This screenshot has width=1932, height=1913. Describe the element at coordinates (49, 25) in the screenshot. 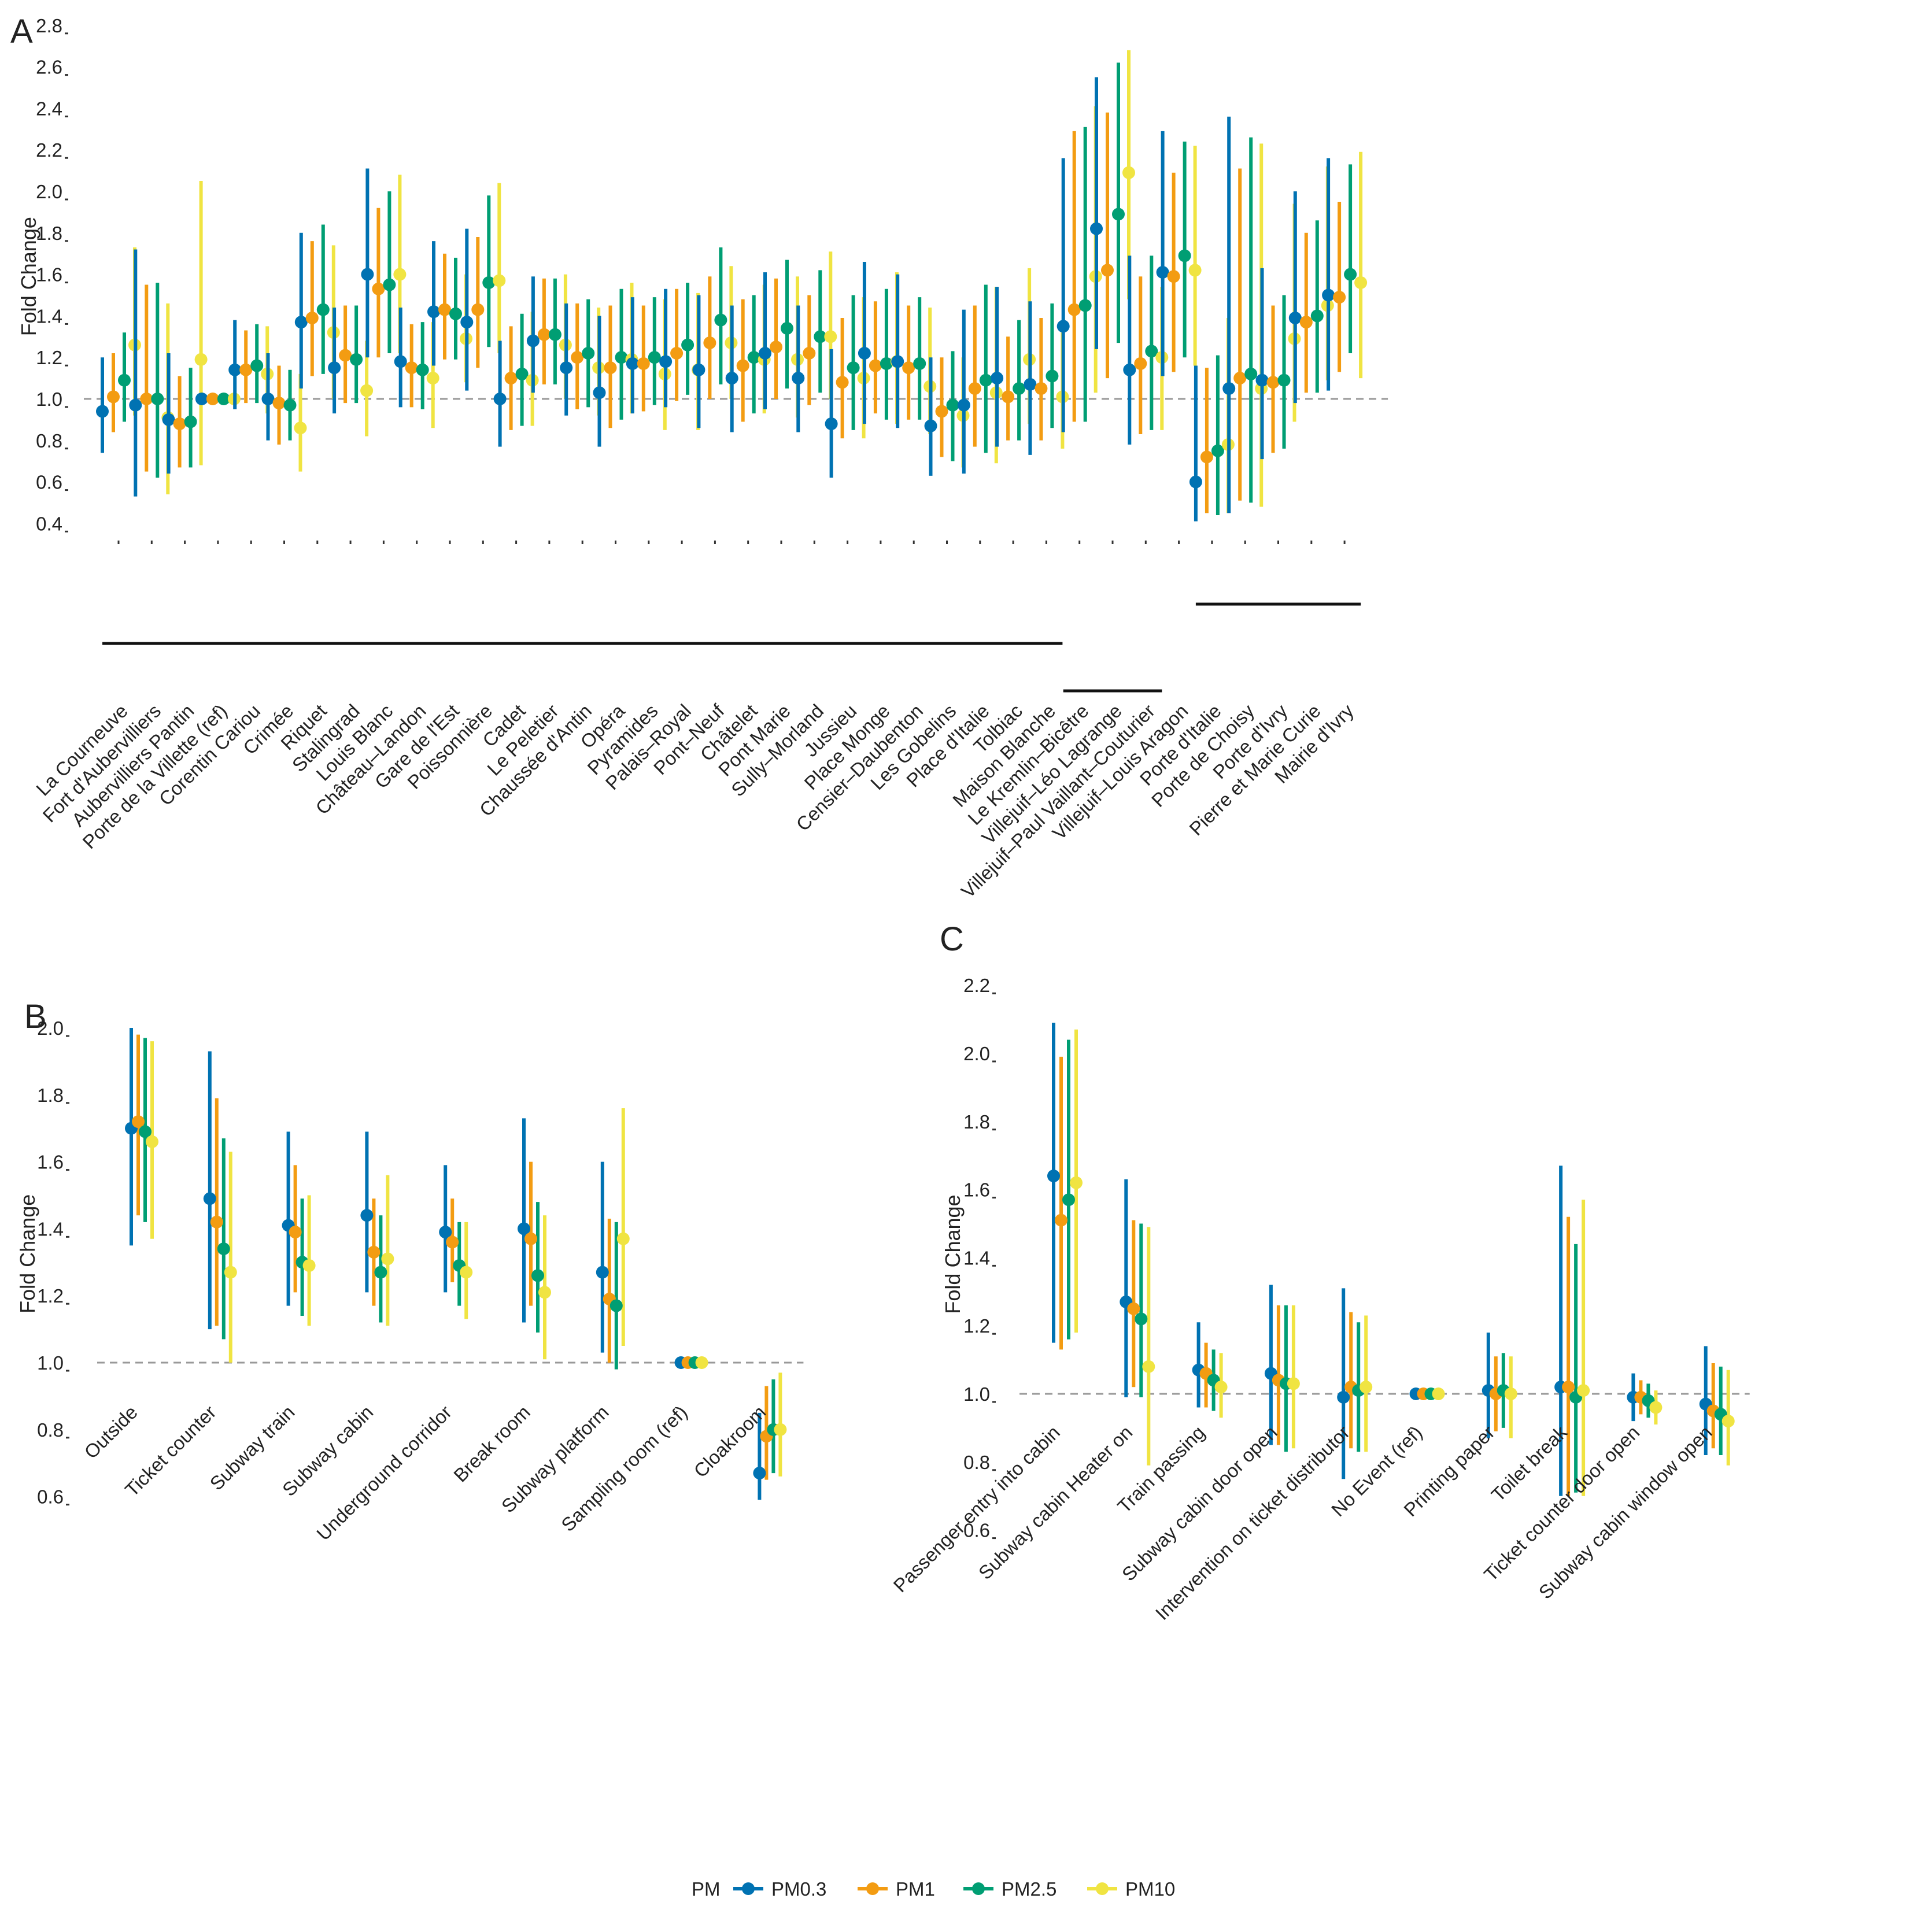

I see `y-tick-label: 2.8` at that location.